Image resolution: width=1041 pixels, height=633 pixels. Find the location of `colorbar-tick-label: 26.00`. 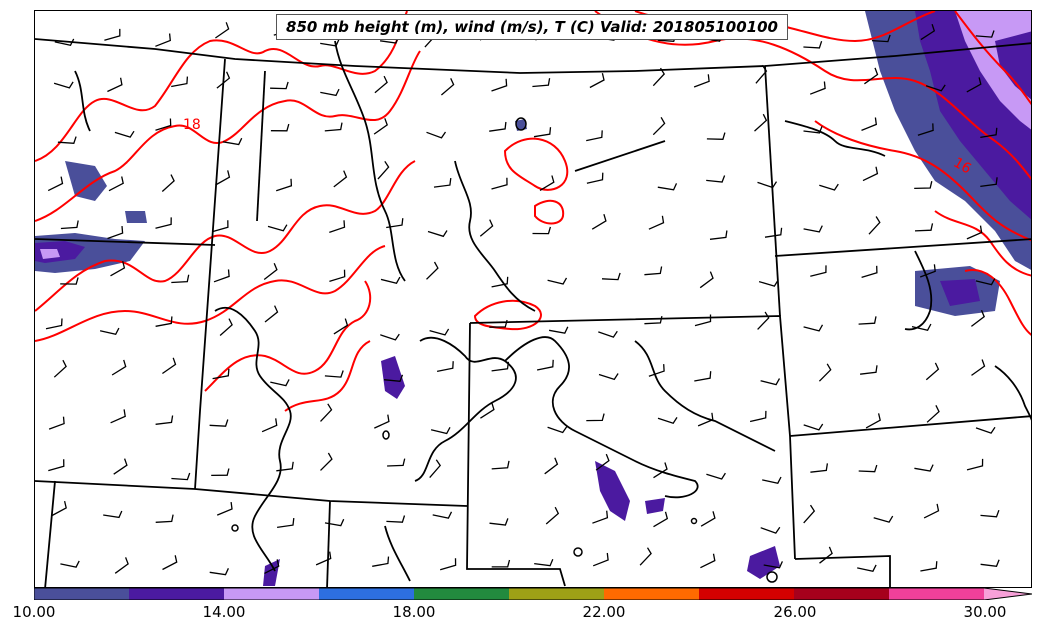

colorbar-tick-label: 26.00 is located at coordinates (795, 612).